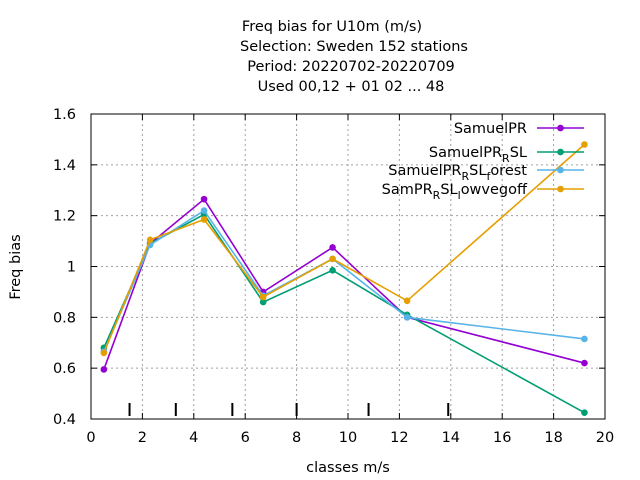 This screenshot has width=640, height=480. Describe the element at coordinates (451, 438) in the screenshot. I see `x-tick-label: 14` at that location.